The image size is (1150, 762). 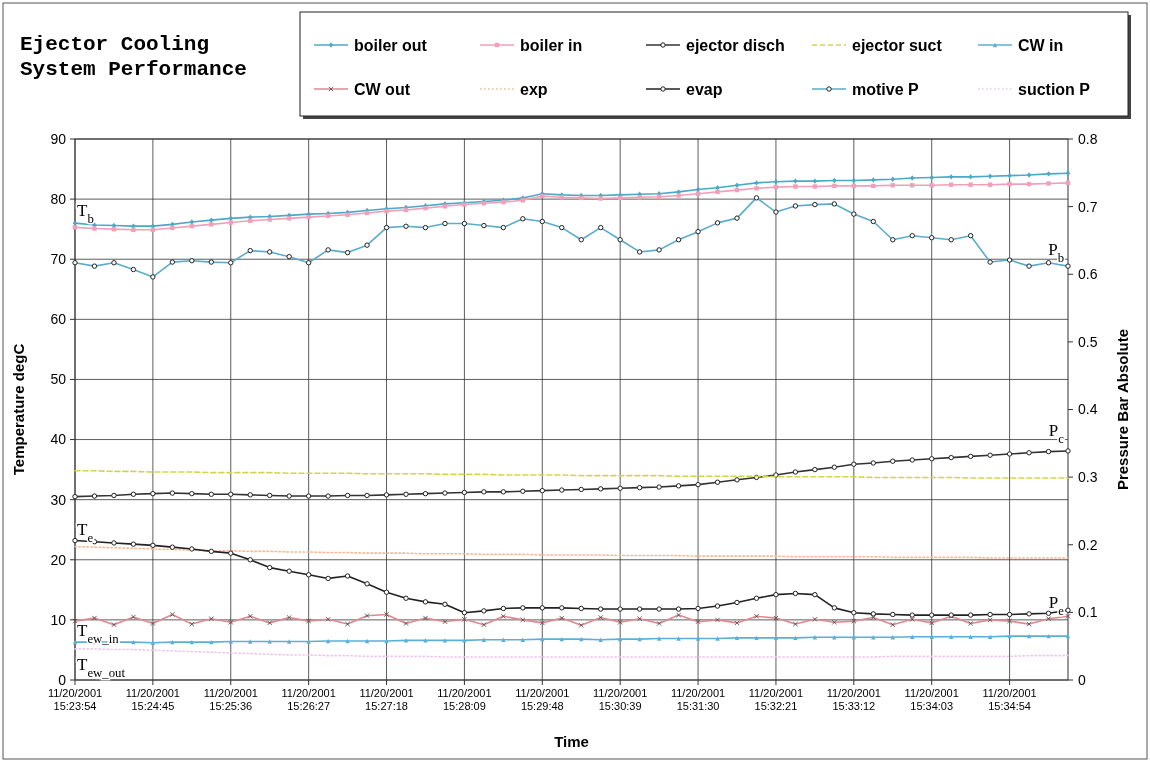 What do you see at coordinates (1088, 138) in the screenshot?
I see `y2-tick-label: 0.8` at bounding box center [1088, 138].